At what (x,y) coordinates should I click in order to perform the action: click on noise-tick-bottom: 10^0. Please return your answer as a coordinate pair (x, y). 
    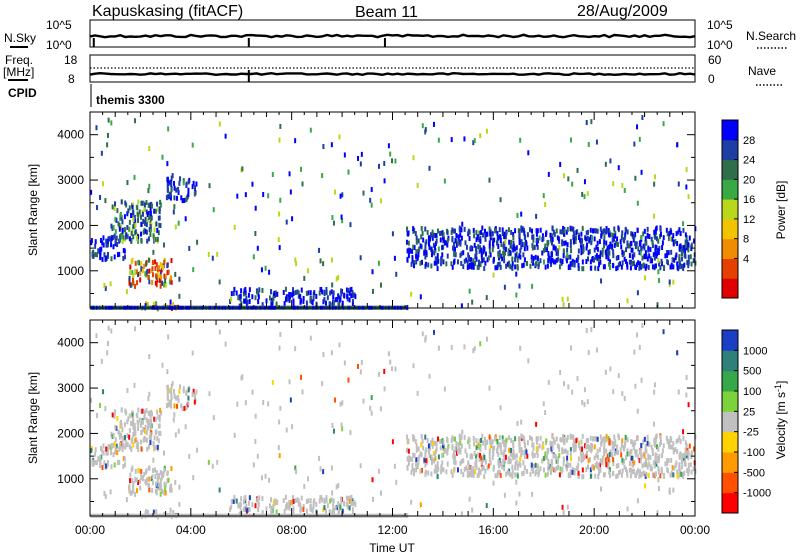
    Looking at the image, I should click on (59, 45).